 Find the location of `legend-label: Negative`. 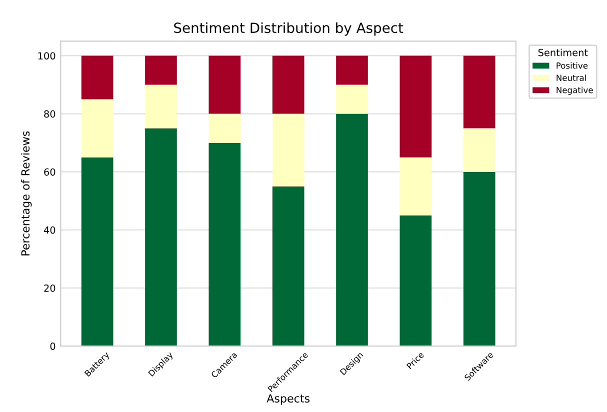

legend-label: Negative is located at coordinates (574, 90).